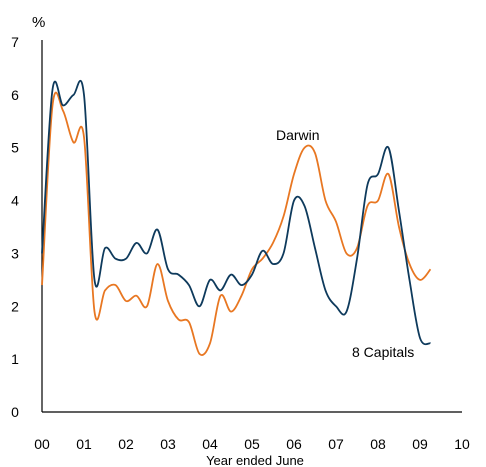 Image resolution: width=486 pixels, height=467 pixels. Describe the element at coordinates (462, 444) in the screenshot. I see `x-tick-label: 10` at that location.